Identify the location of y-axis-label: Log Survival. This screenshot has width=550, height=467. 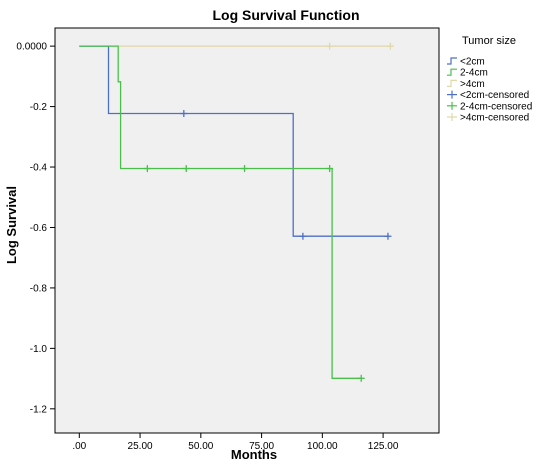
(11, 225).